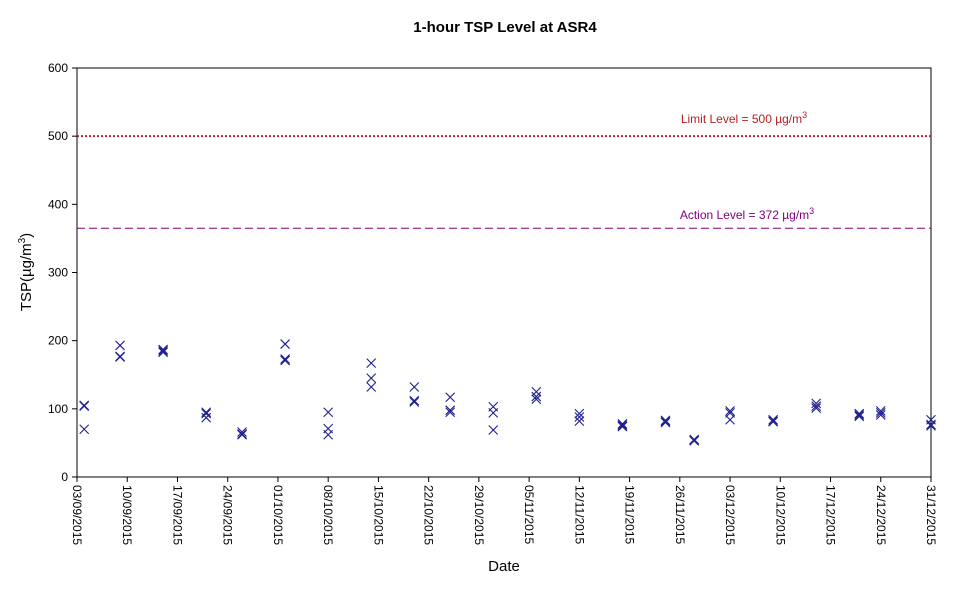  I want to click on x-tick-label: 31/12/2015, so click(931, 515).